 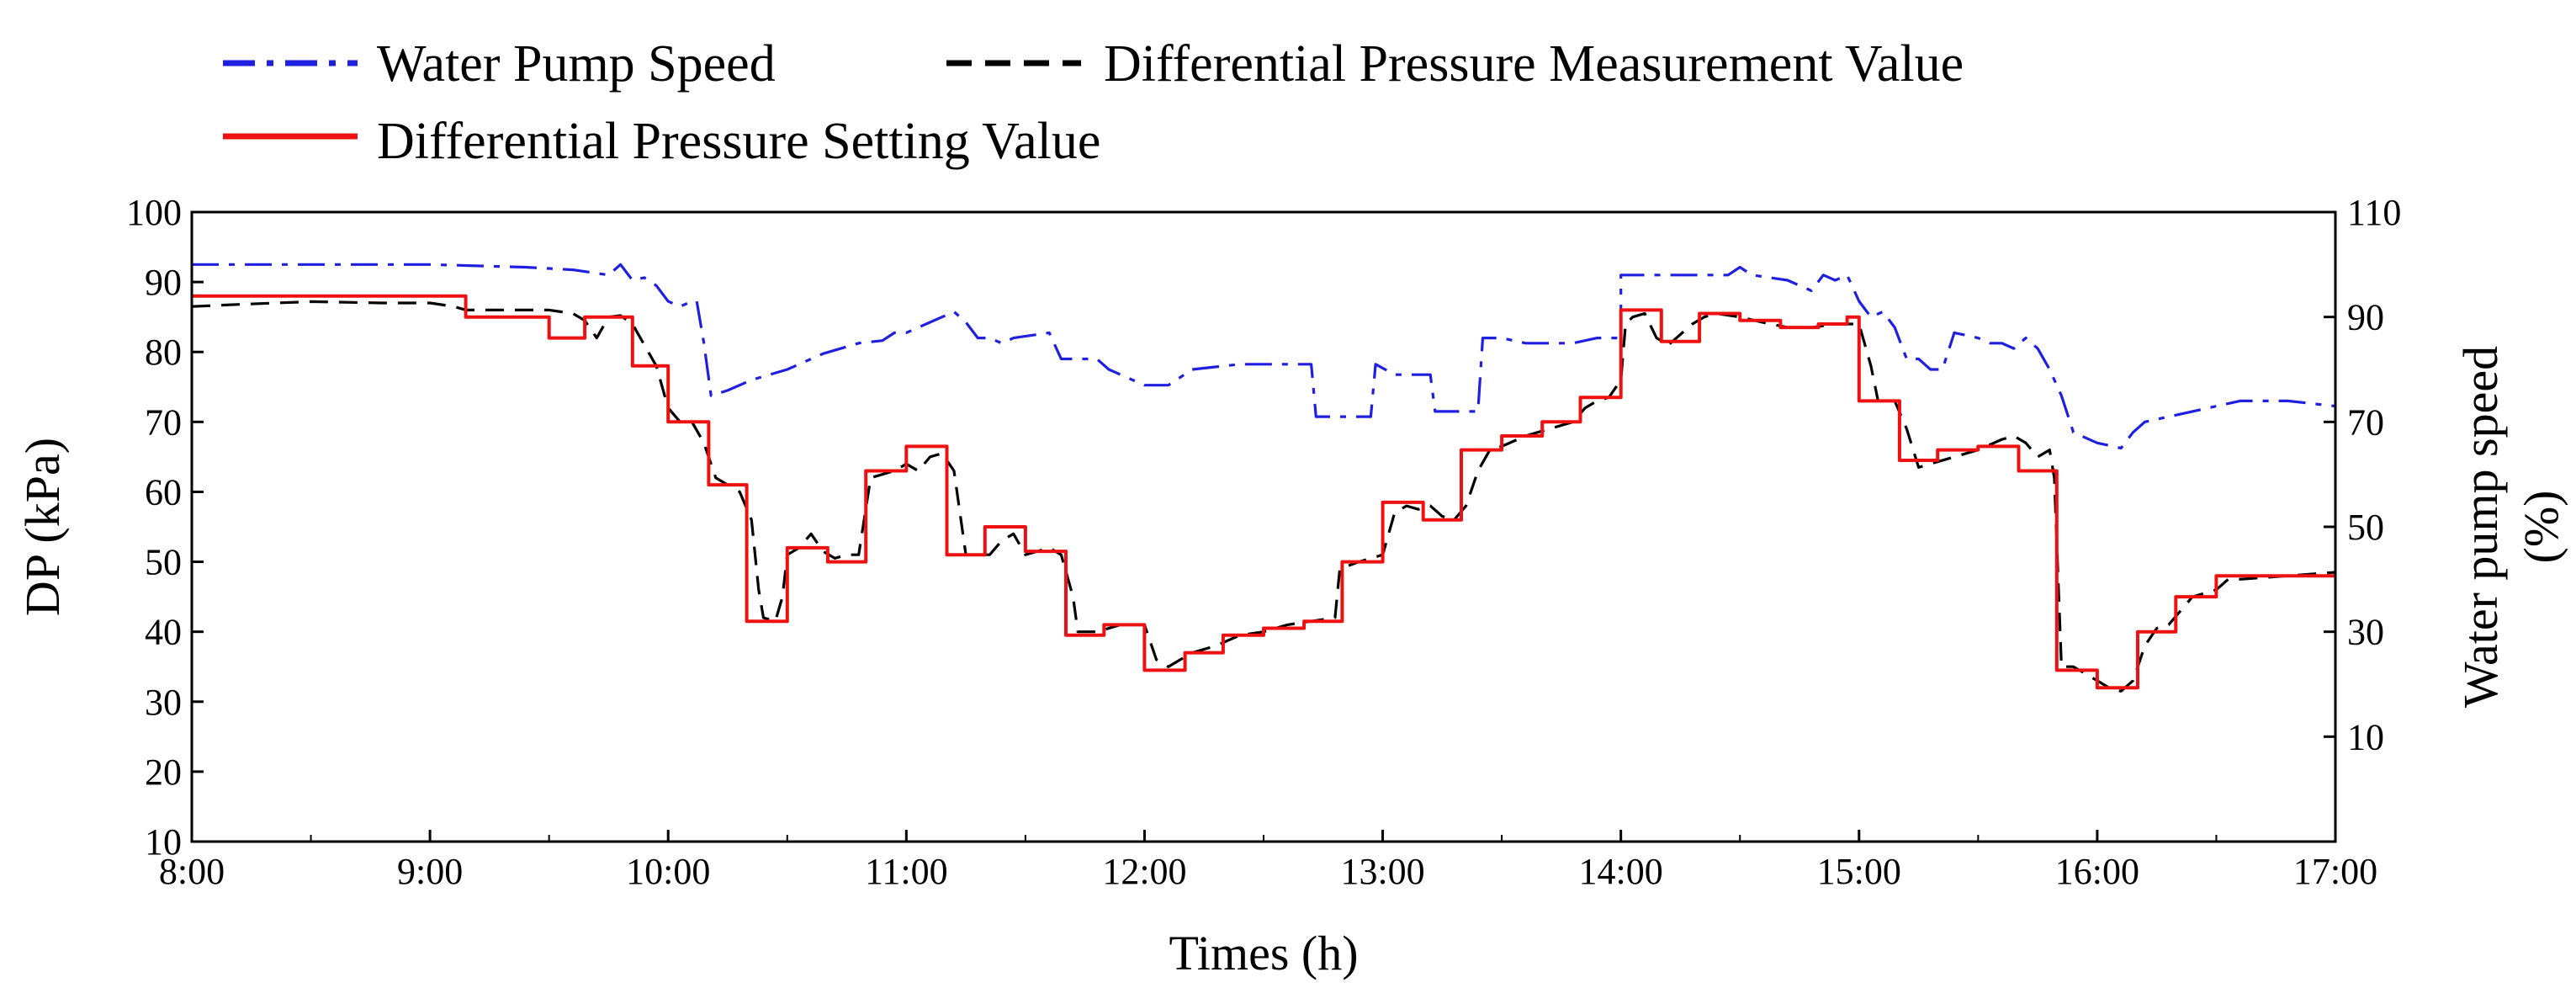 What do you see at coordinates (738, 141) in the screenshot?
I see `legend-label-dp-setting: Differential Pressure Setting Value` at bounding box center [738, 141].